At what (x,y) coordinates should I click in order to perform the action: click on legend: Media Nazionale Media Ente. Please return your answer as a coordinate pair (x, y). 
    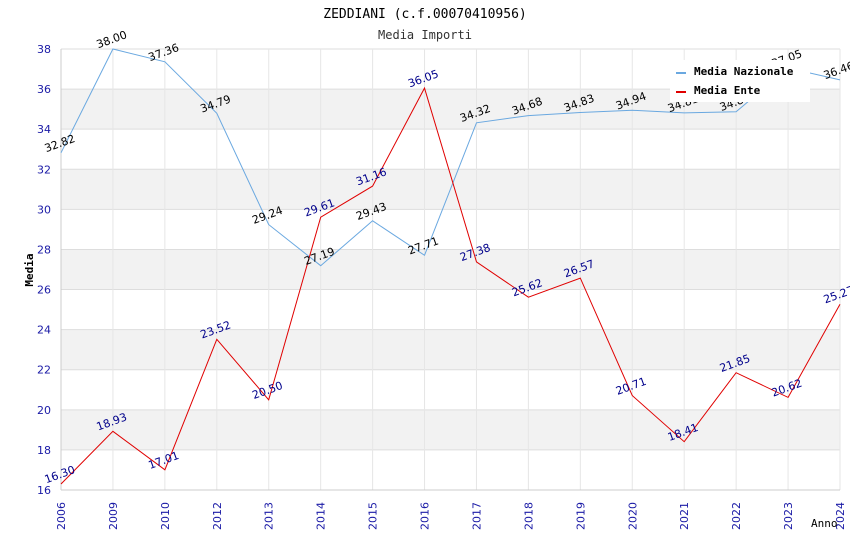
    Looking at the image, I should click on (740, 81).